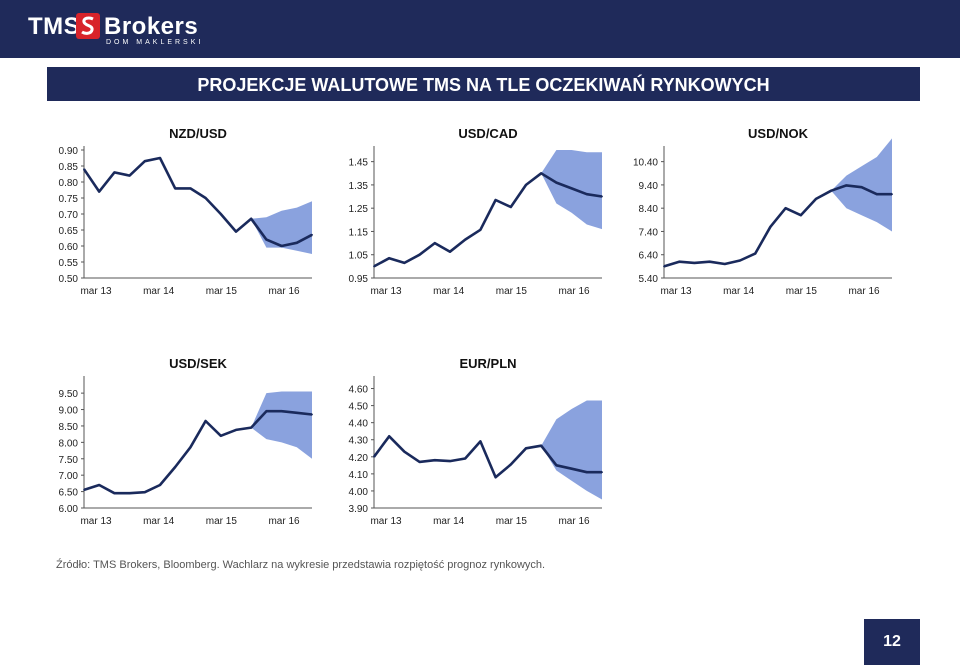  I want to click on y-tick-label: 9.00, so click(69, 411).